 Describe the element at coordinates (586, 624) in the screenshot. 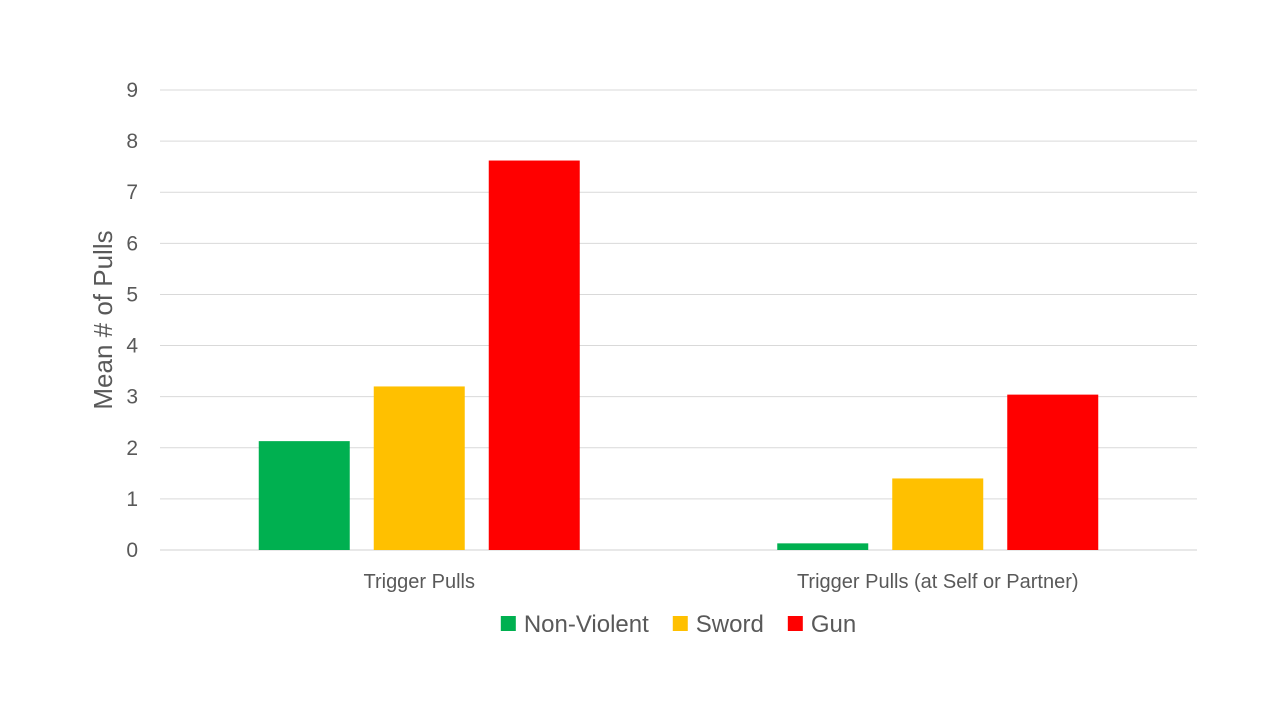

I see `legend-label: Non-Violent` at that location.